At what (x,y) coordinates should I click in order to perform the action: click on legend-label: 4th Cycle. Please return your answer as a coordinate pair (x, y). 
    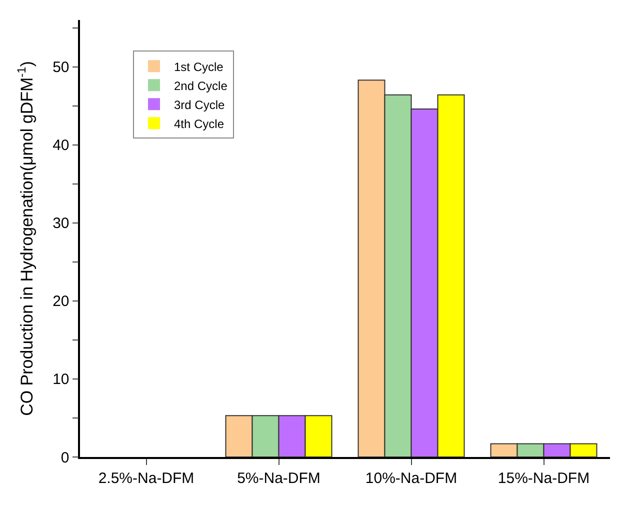
    Looking at the image, I should click on (199, 123).